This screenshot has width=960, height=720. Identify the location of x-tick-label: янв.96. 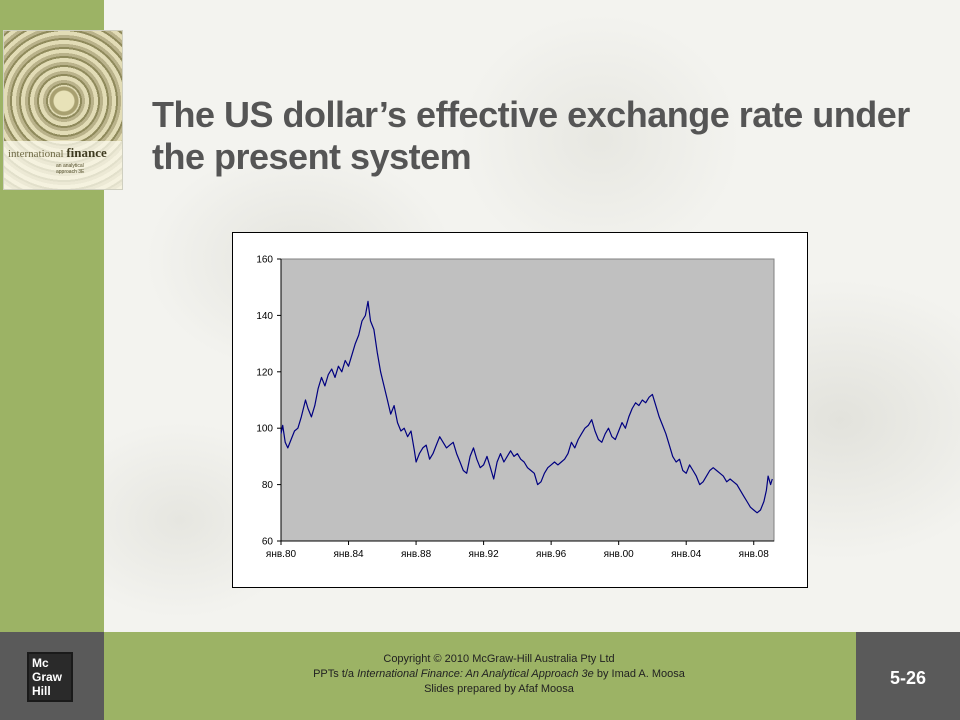
(551, 554).